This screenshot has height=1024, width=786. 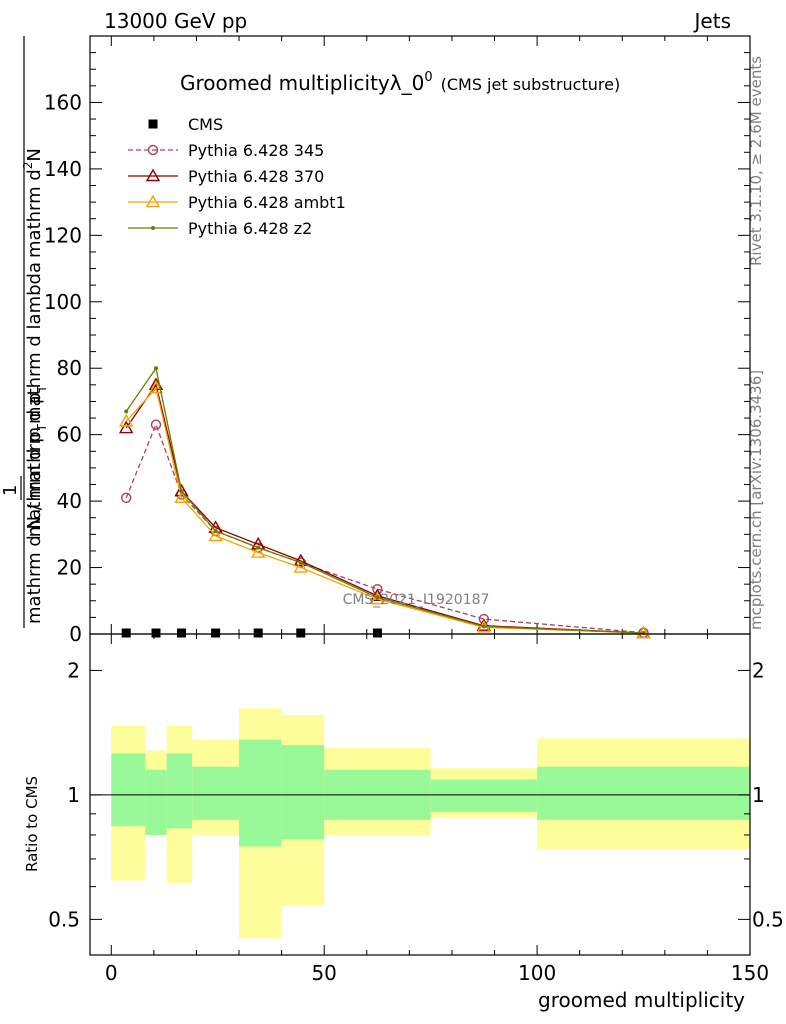 I want to click on ratio-y-tick-label-right: 1, so click(x=758, y=795).